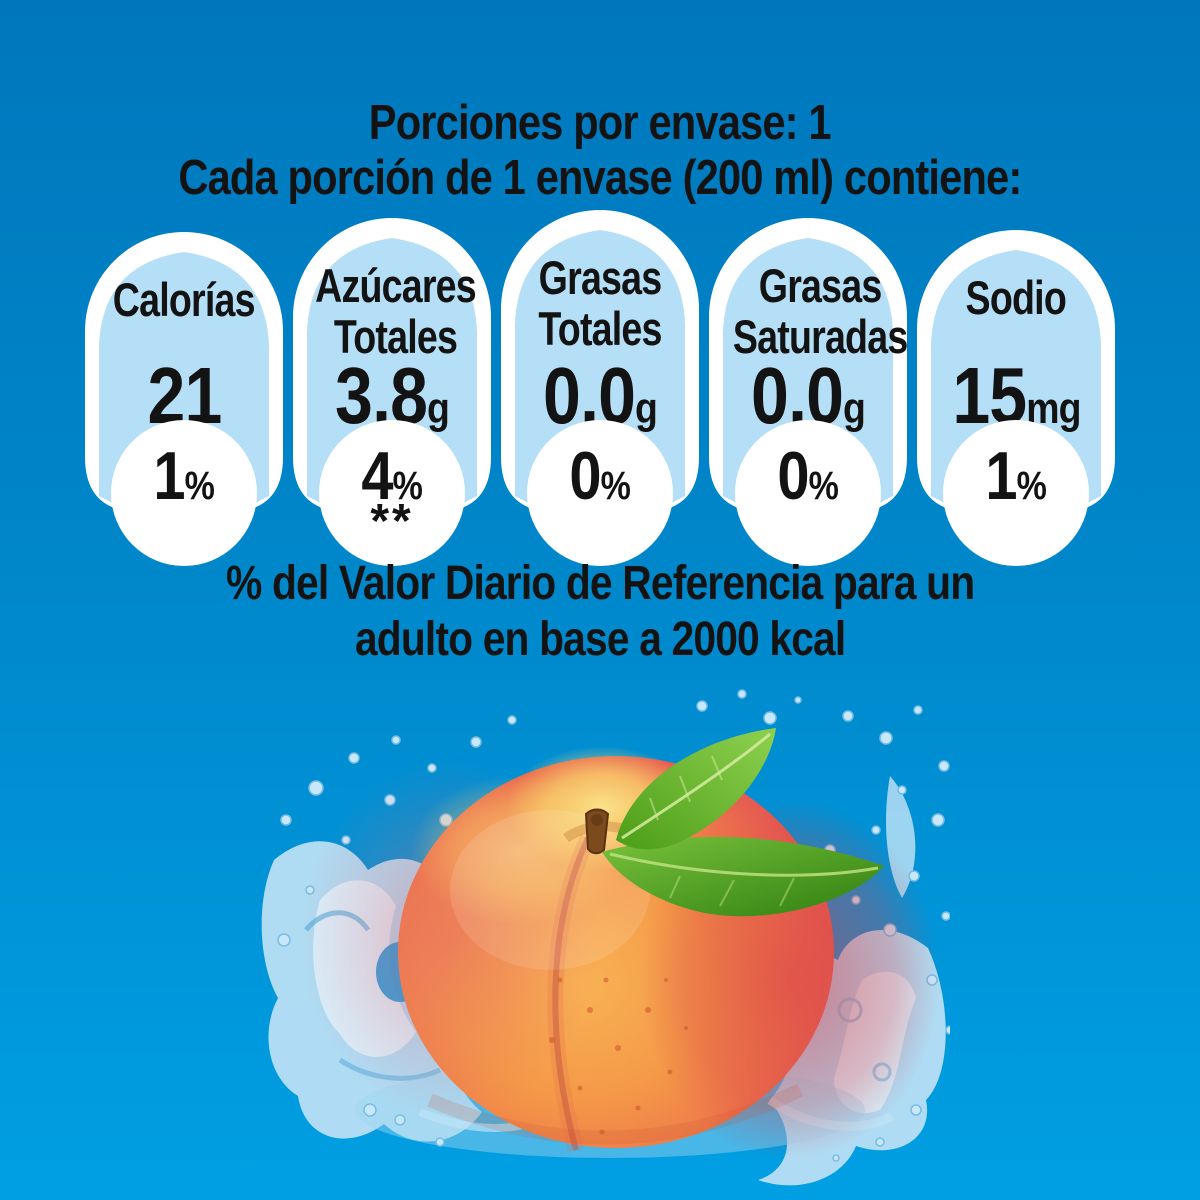  What do you see at coordinates (618, 1056) in the screenshot?
I see `dew-drops` at bounding box center [618, 1056].